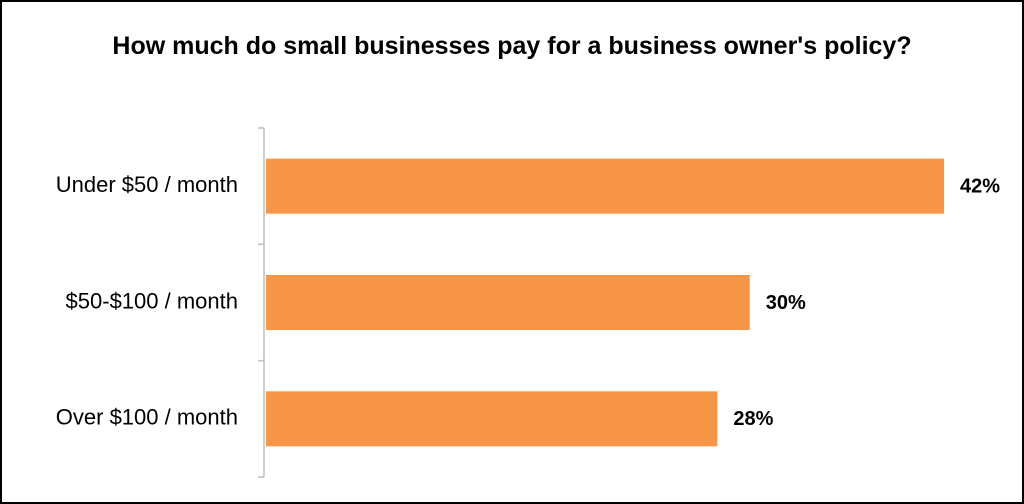  I want to click on category-label: Over $100 / month, so click(147, 417).